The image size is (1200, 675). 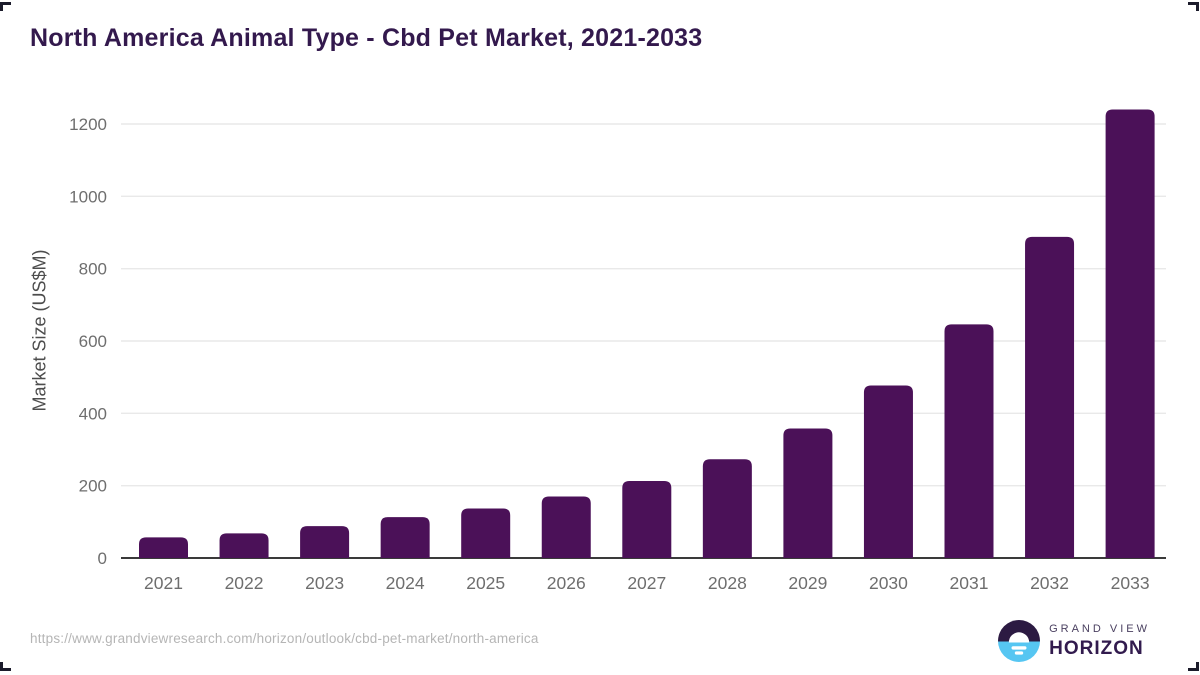 What do you see at coordinates (969, 441) in the screenshot?
I see `bar-2031` at bounding box center [969, 441].